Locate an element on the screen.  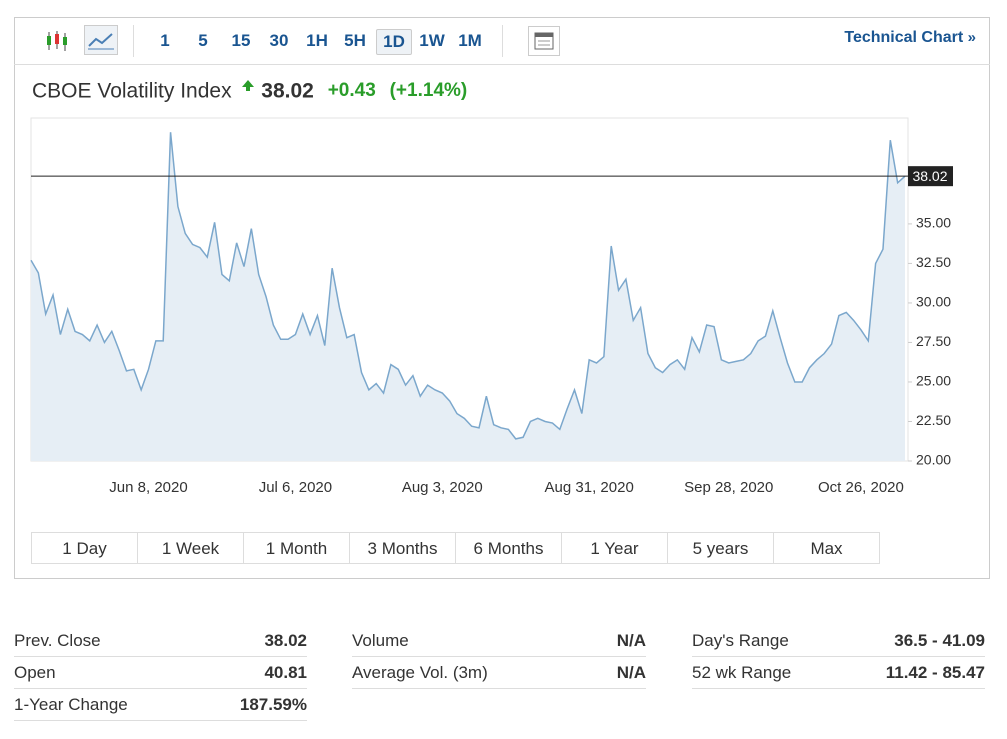
up-arrow is located at coordinates (248, 85).